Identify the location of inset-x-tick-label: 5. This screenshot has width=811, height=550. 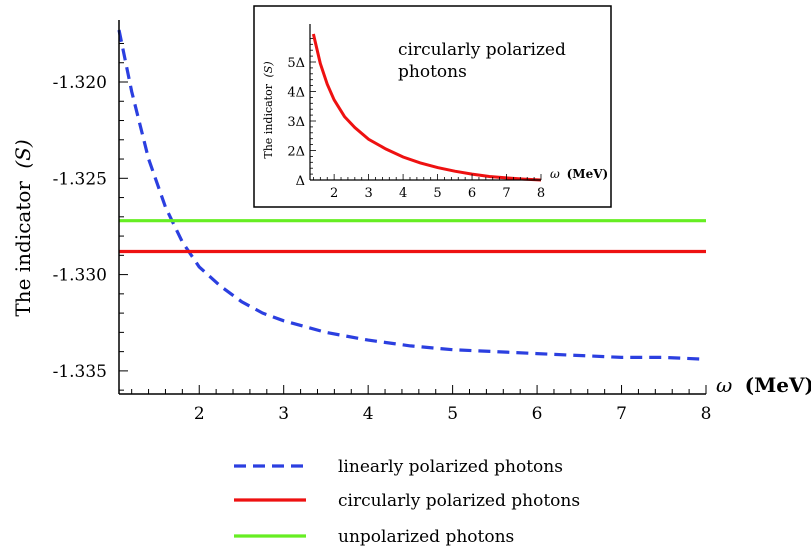
(437, 193).